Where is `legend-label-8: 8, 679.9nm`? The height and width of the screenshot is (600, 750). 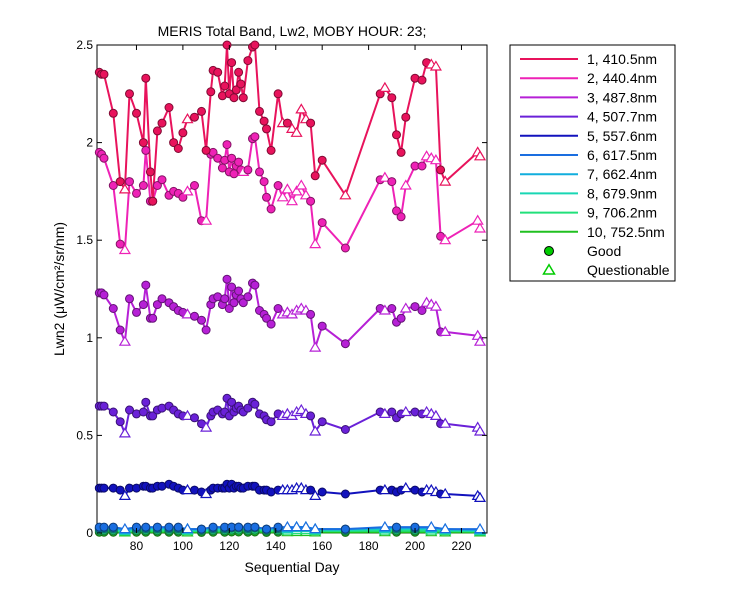 legend-label-8: 8, 679.9nm is located at coordinates (622, 193).